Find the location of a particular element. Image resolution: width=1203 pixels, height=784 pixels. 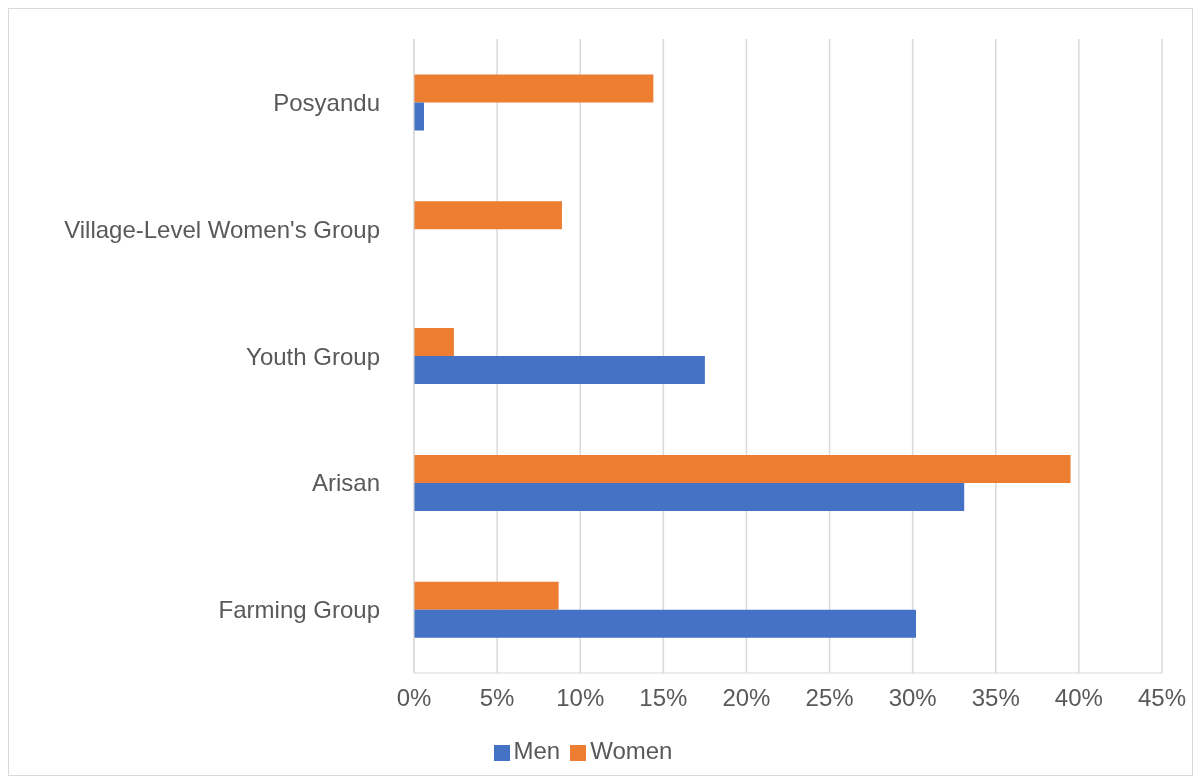

x-tick-label: 45% is located at coordinates (1162, 698).